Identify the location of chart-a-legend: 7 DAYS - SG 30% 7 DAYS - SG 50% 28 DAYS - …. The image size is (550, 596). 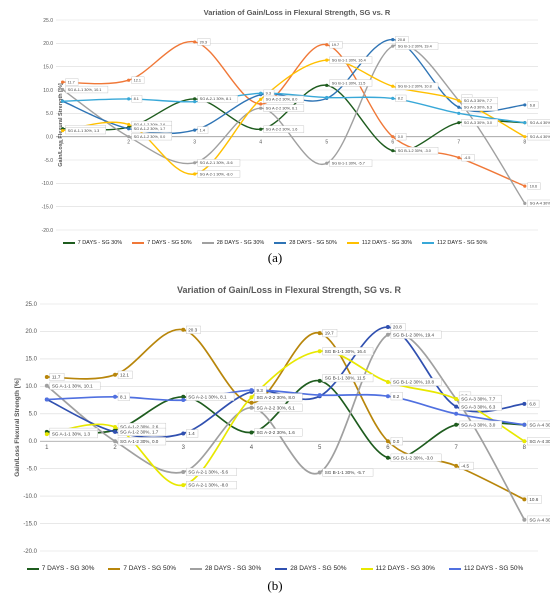
(275, 243).